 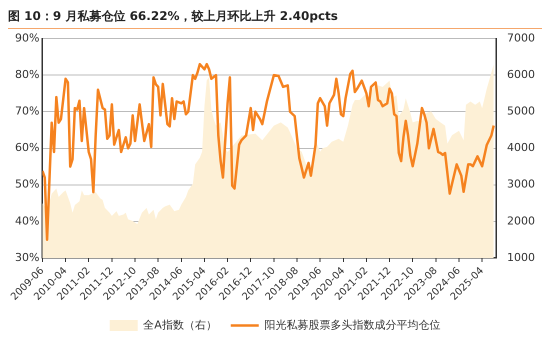 I want to click on chart-title: 图 10：9 月私募仓位 66.22%，较上月环比上升 2.40pcts, so click(x=275, y=18).